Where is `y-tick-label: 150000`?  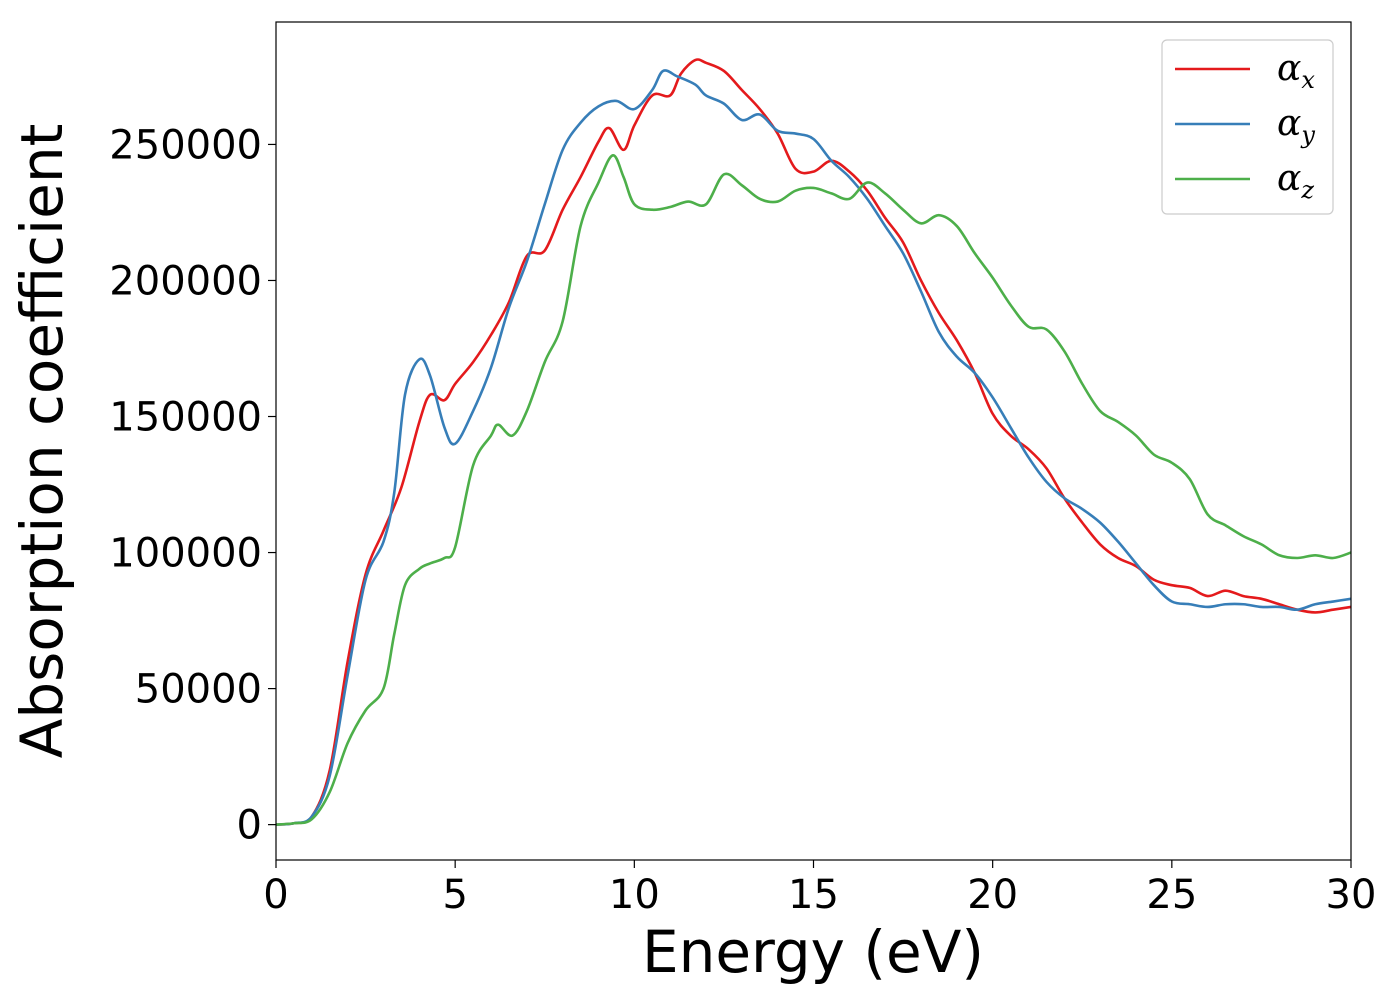
y-tick-label: 150000 is located at coordinates (185, 418).